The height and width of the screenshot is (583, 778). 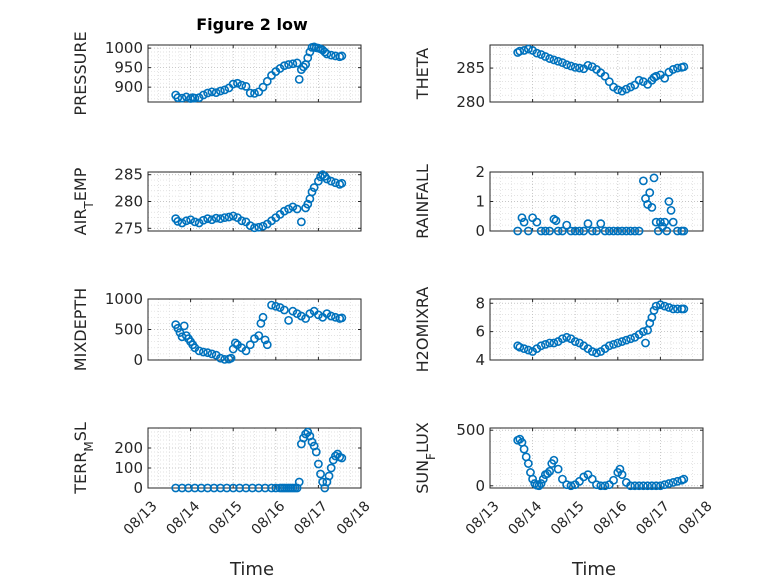 I want to click on x-tick-label: 08/16, so click(x=269, y=518).